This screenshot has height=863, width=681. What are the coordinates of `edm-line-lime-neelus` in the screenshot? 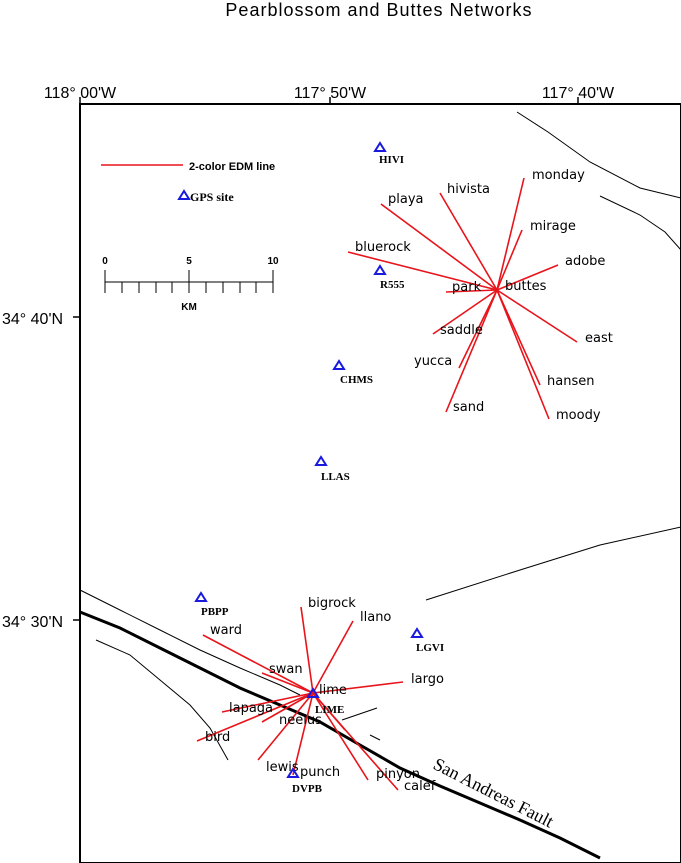 It's located at (287, 707).